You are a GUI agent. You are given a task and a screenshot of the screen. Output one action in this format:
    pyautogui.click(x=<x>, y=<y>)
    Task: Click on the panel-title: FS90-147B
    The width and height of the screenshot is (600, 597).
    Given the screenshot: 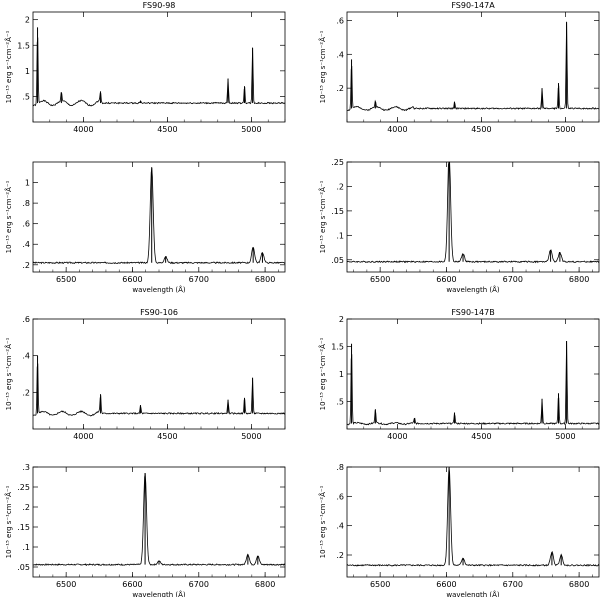 What is the action you would take?
    pyautogui.click(x=472, y=312)
    